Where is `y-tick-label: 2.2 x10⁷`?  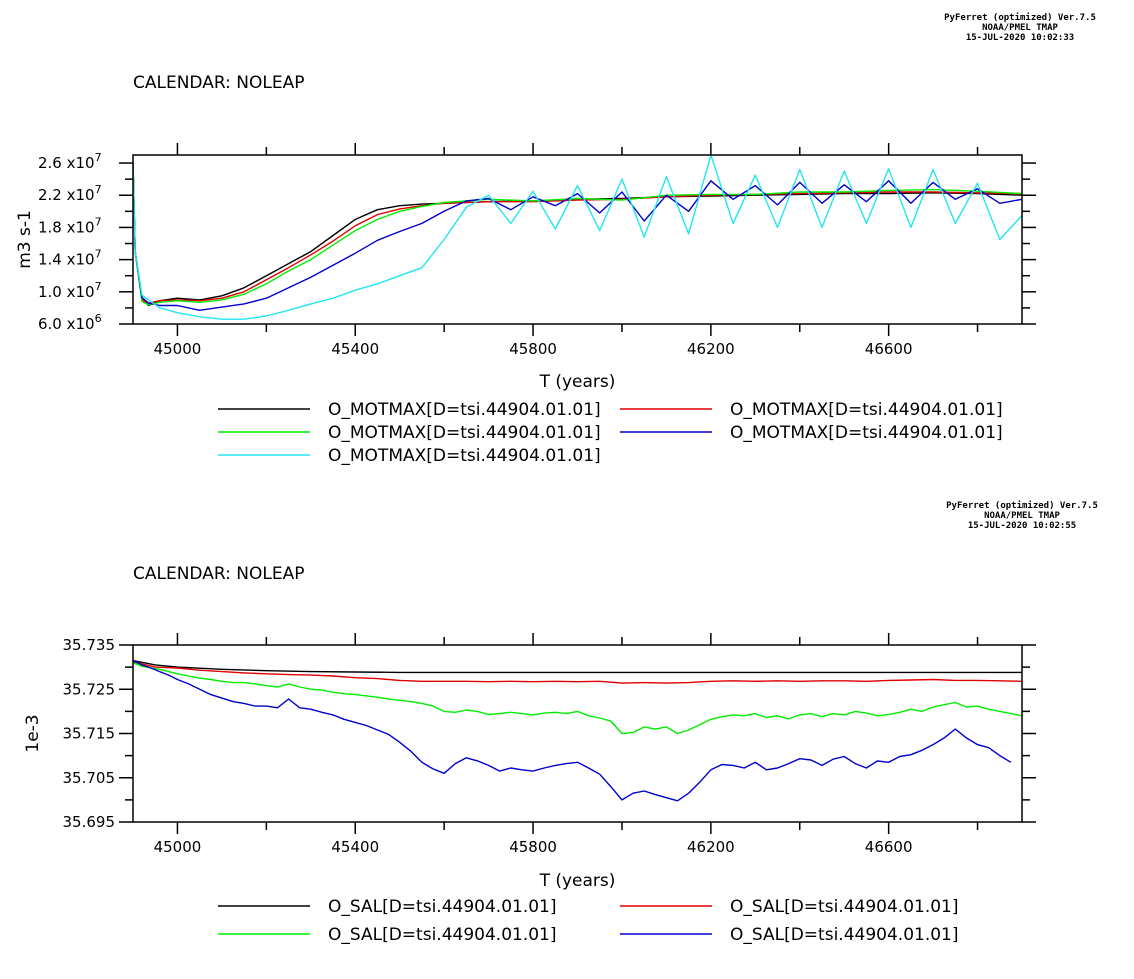 y-tick-label: 2.2 x10⁷ is located at coordinates (70, 193).